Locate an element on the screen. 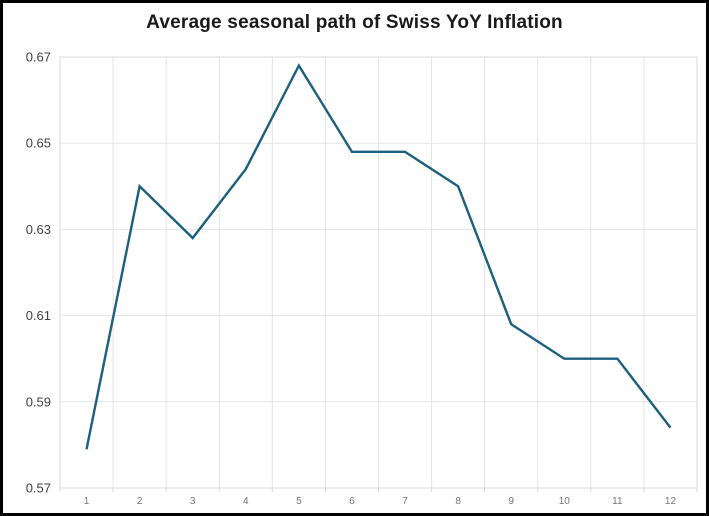 This screenshot has width=709, height=516. x-tick-label: 12 is located at coordinates (671, 501).